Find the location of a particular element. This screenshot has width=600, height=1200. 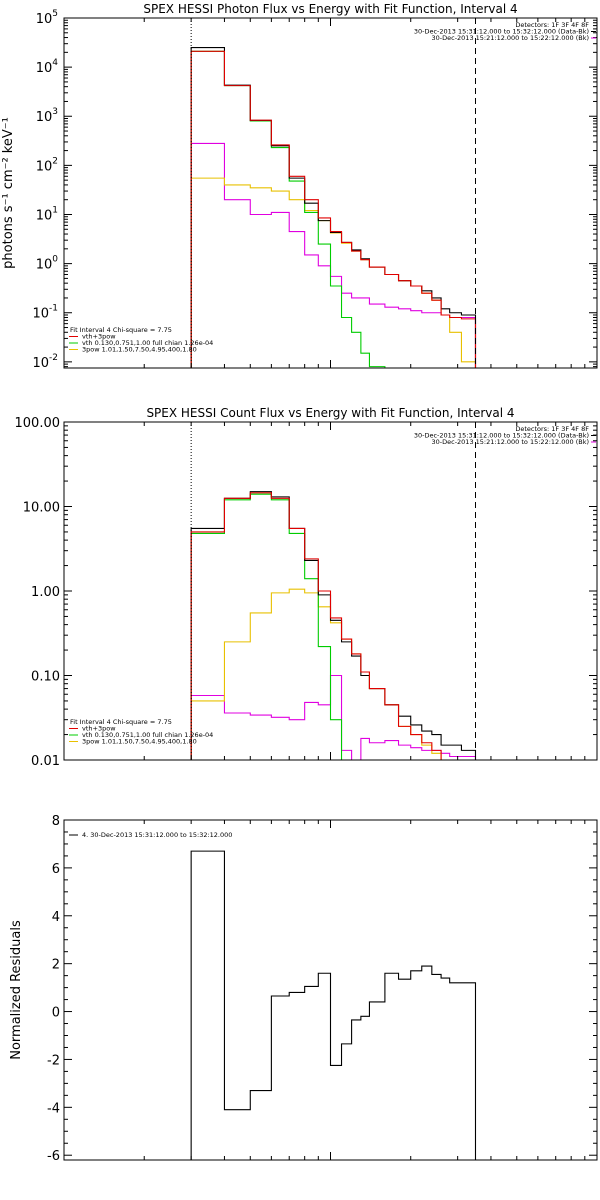

photon-ytick-exp: 1 is located at coordinates (55, 210).